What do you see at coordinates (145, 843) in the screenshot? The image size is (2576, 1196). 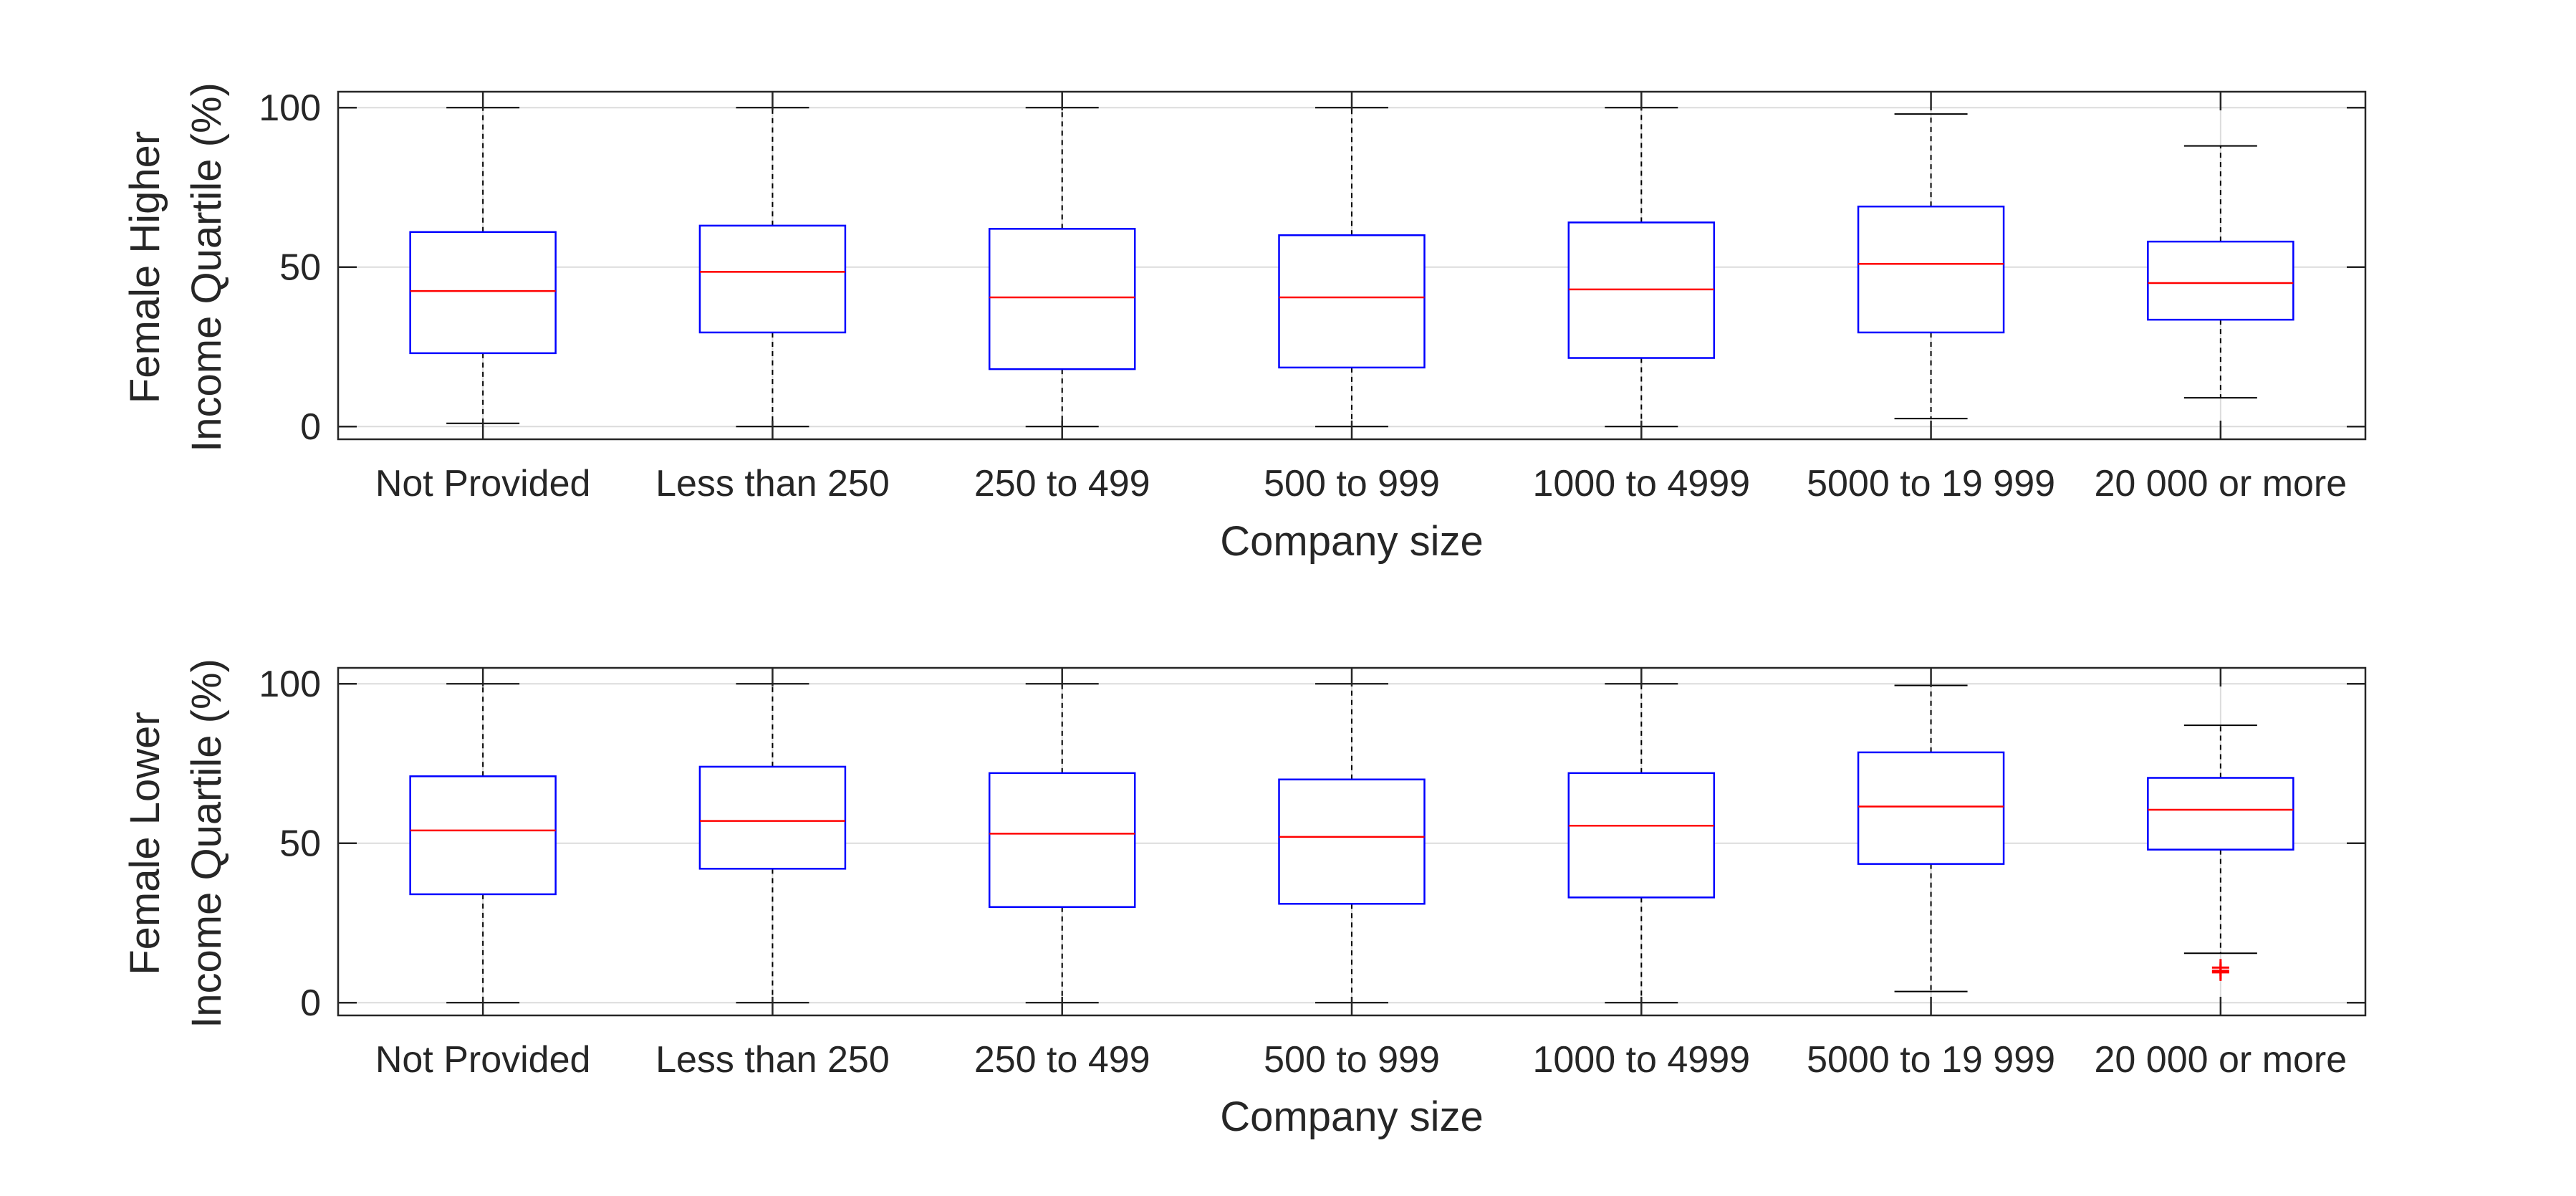 I see `y-axis-label-line: Female Lower` at bounding box center [145, 843].